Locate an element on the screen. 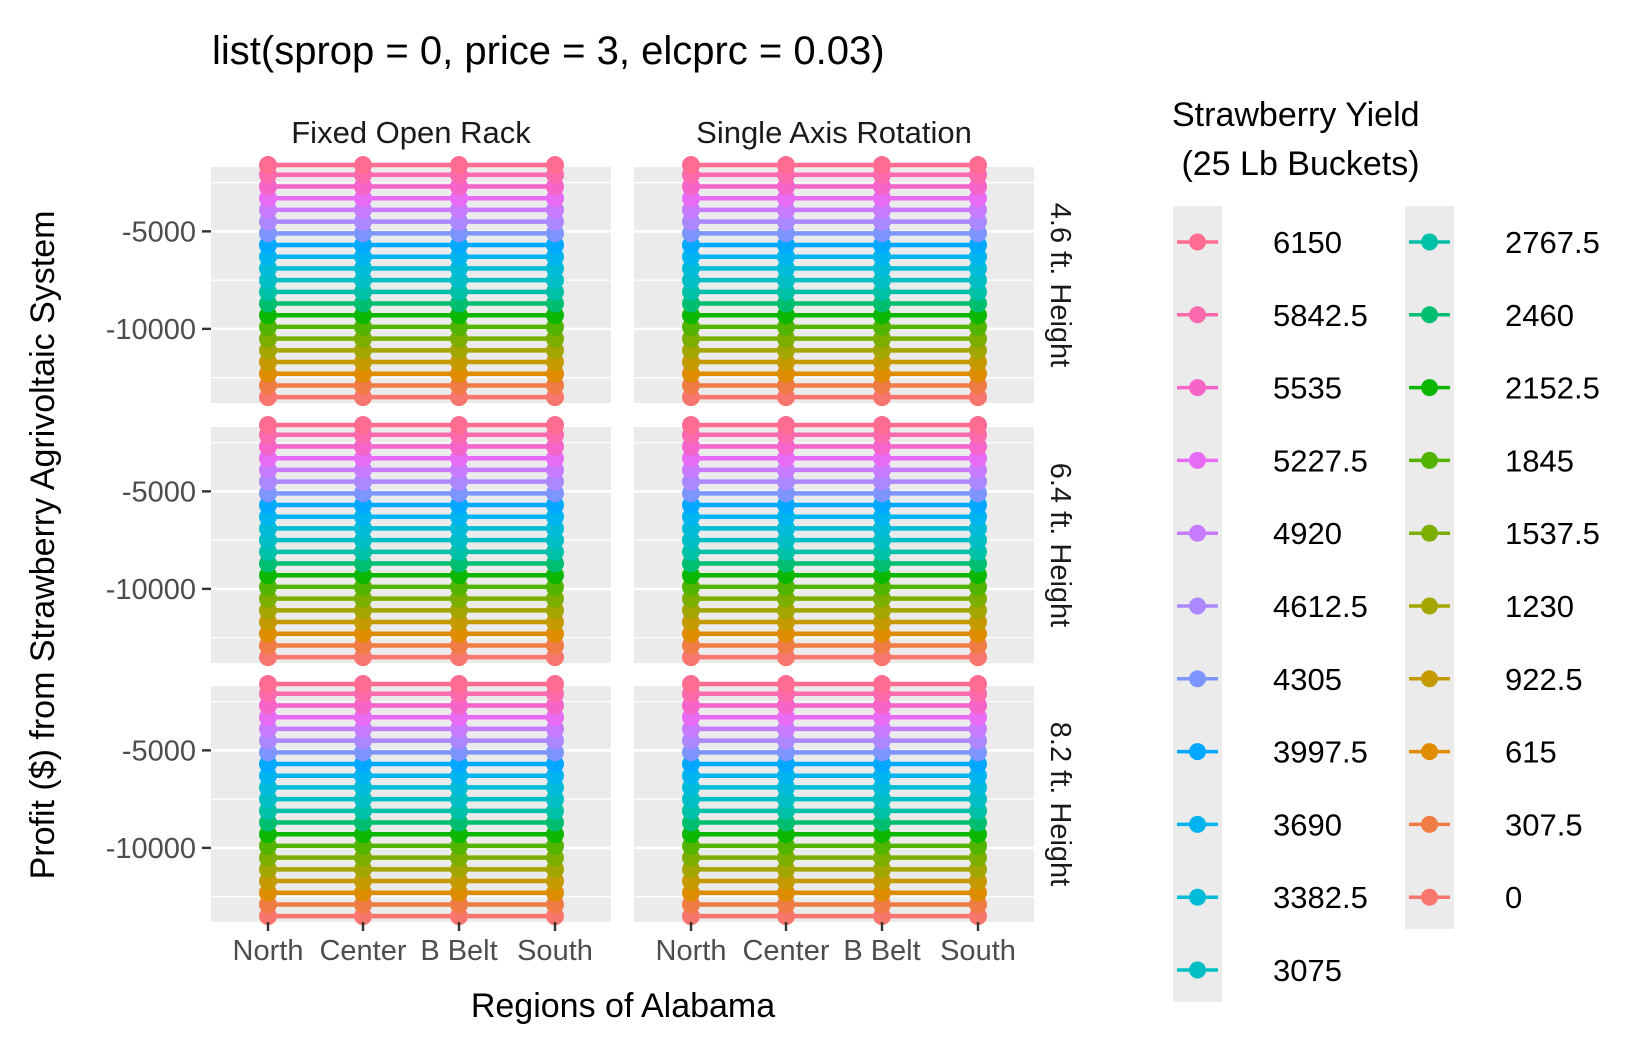 This screenshot has width=1649, height=1049. legend-label: 2767.5 is located at coordinates (1552, 242).